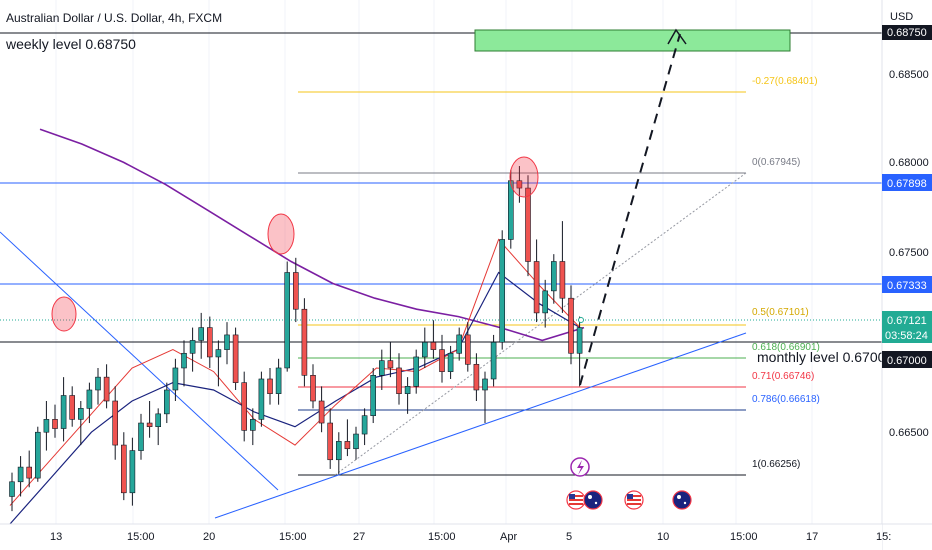  What do you see at coordinates (630, 209) in the screenshot?
I see `projection-path` at bounding box center [630, 209].